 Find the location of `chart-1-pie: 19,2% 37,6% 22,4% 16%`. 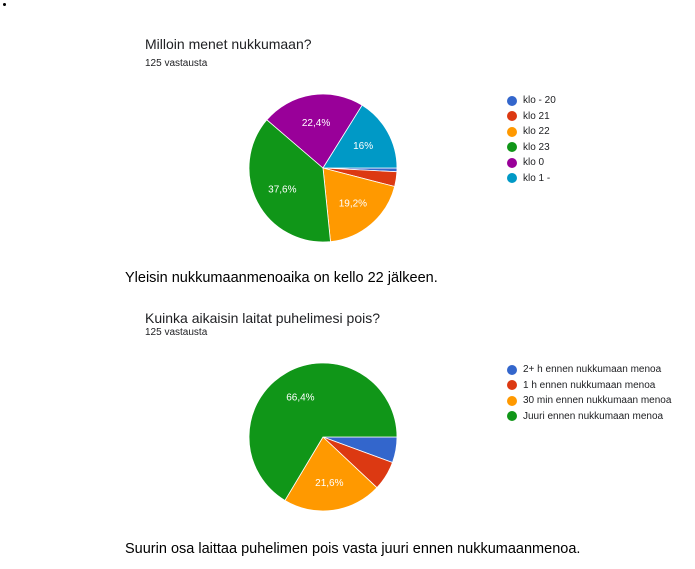

chart-1-pie: 19,2% 37,6% 22,4% 16% is located at coordinates (323, 168).